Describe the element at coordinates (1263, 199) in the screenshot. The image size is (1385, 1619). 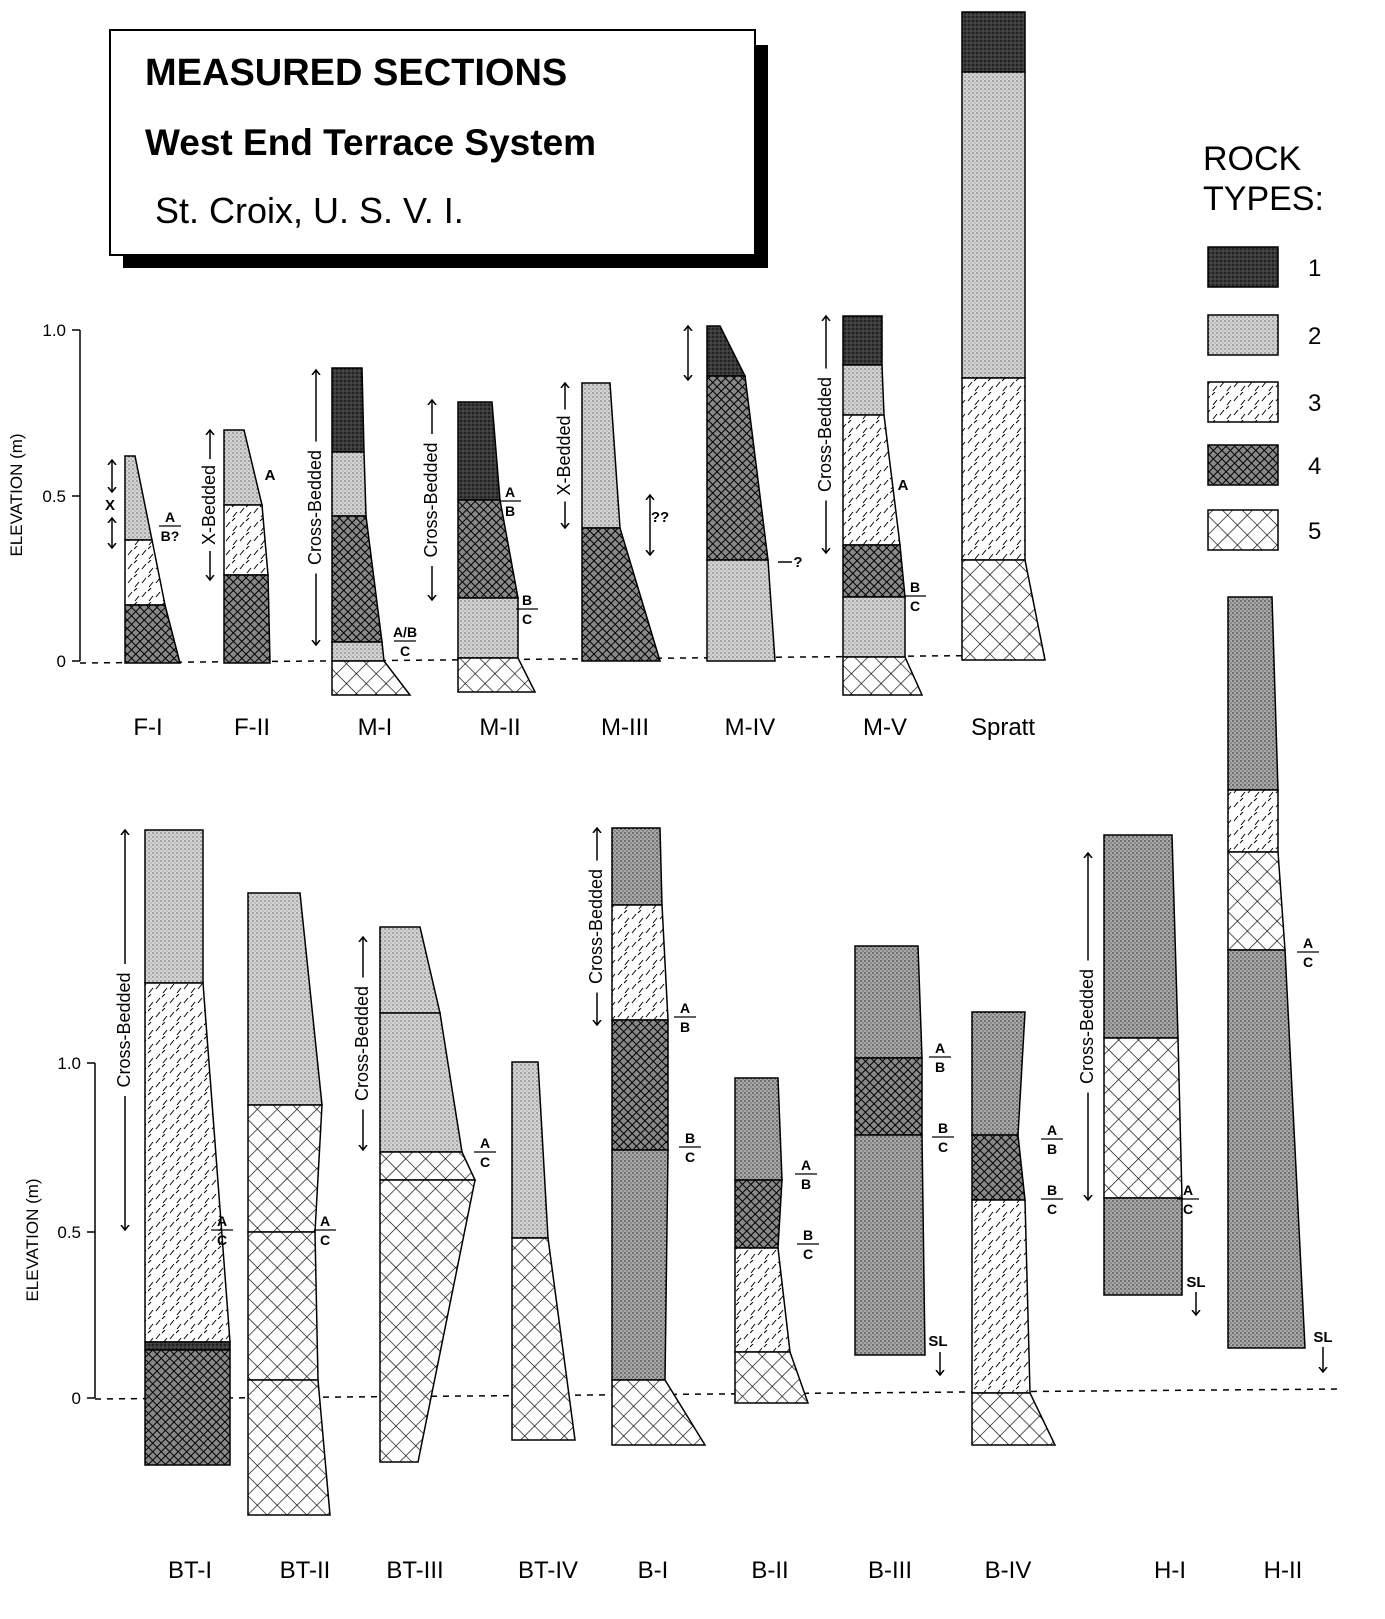
I see `legend-title: TYPES:` at that location.